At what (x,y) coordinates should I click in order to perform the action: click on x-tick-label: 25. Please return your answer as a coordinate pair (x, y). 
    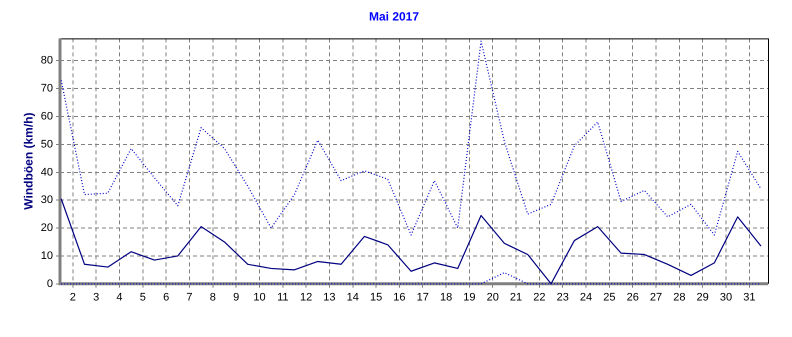
    Looking at the image, I should click on (609, 297).